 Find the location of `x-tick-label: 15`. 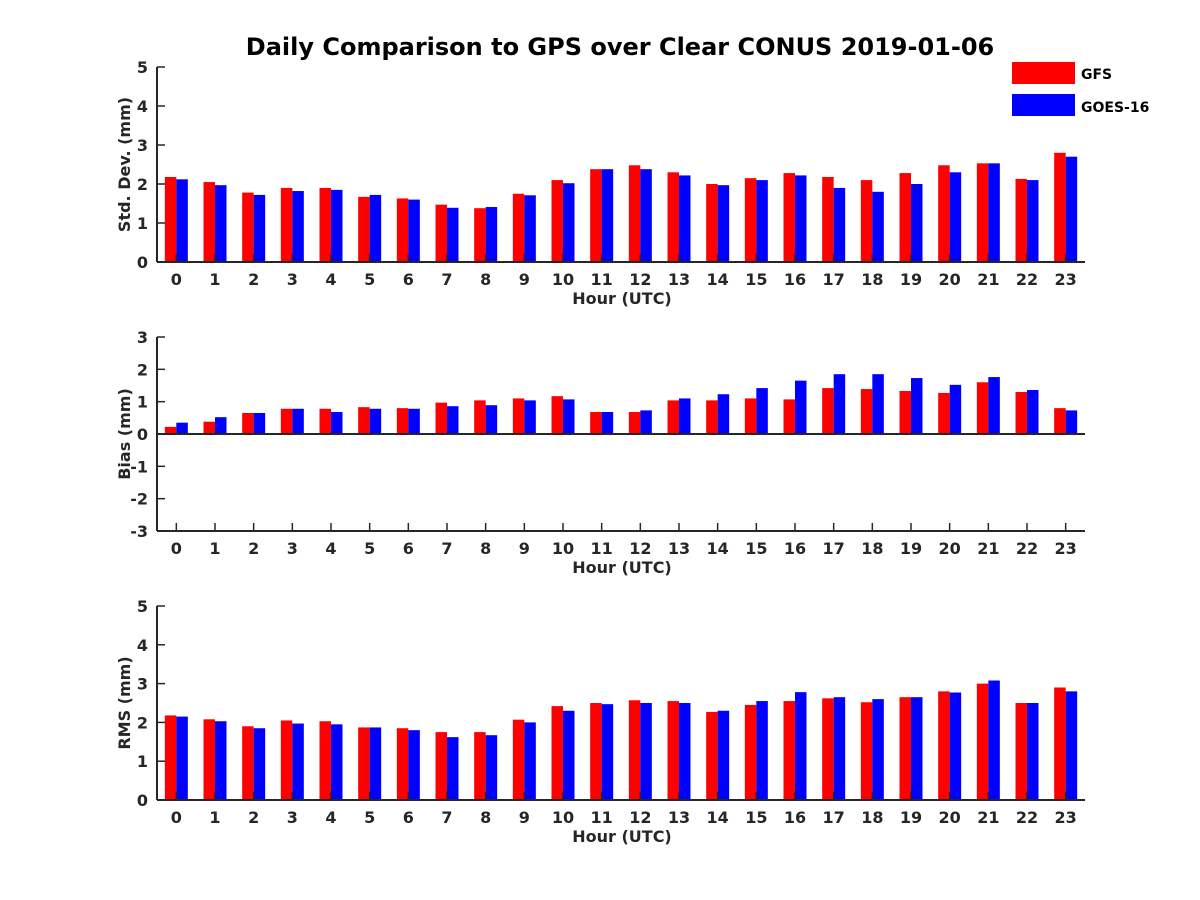

x-tick-label: 15 is located at coordinates (756, 817).